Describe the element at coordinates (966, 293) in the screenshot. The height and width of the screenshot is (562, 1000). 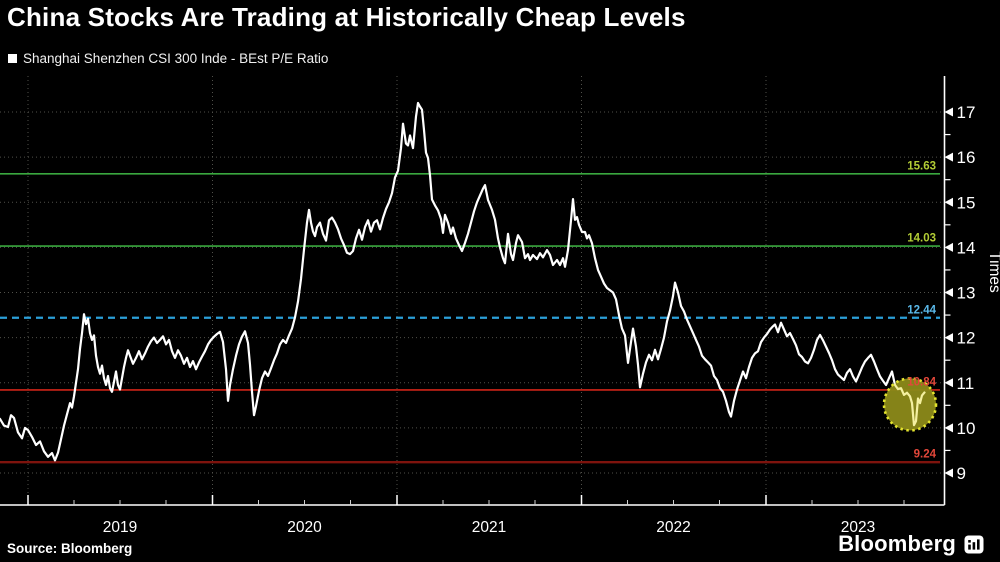
I see `y-tick-label: 13` at that location.